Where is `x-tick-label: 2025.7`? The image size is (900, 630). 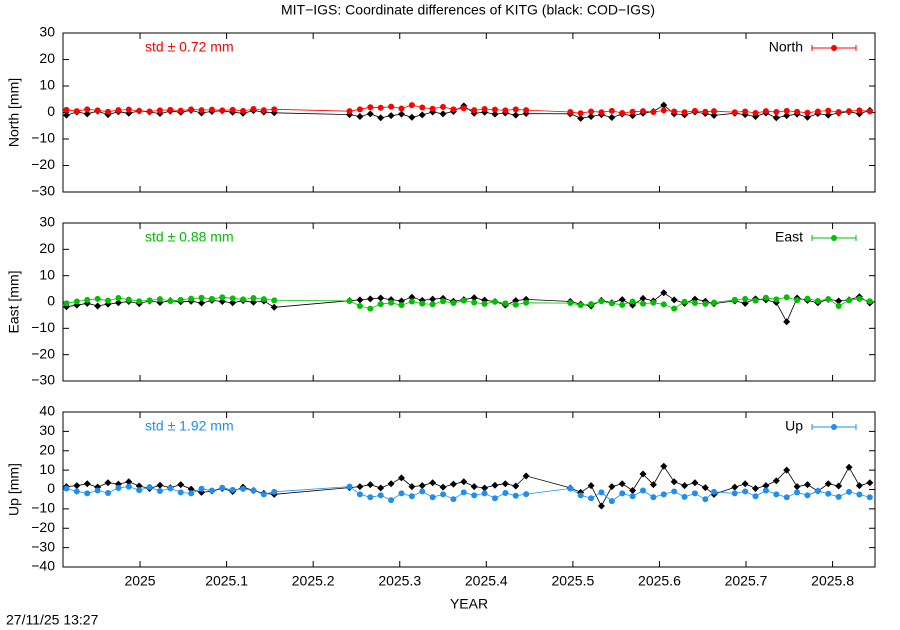
x-tick-label: 2025.7 is located at coordinates (746, 581).